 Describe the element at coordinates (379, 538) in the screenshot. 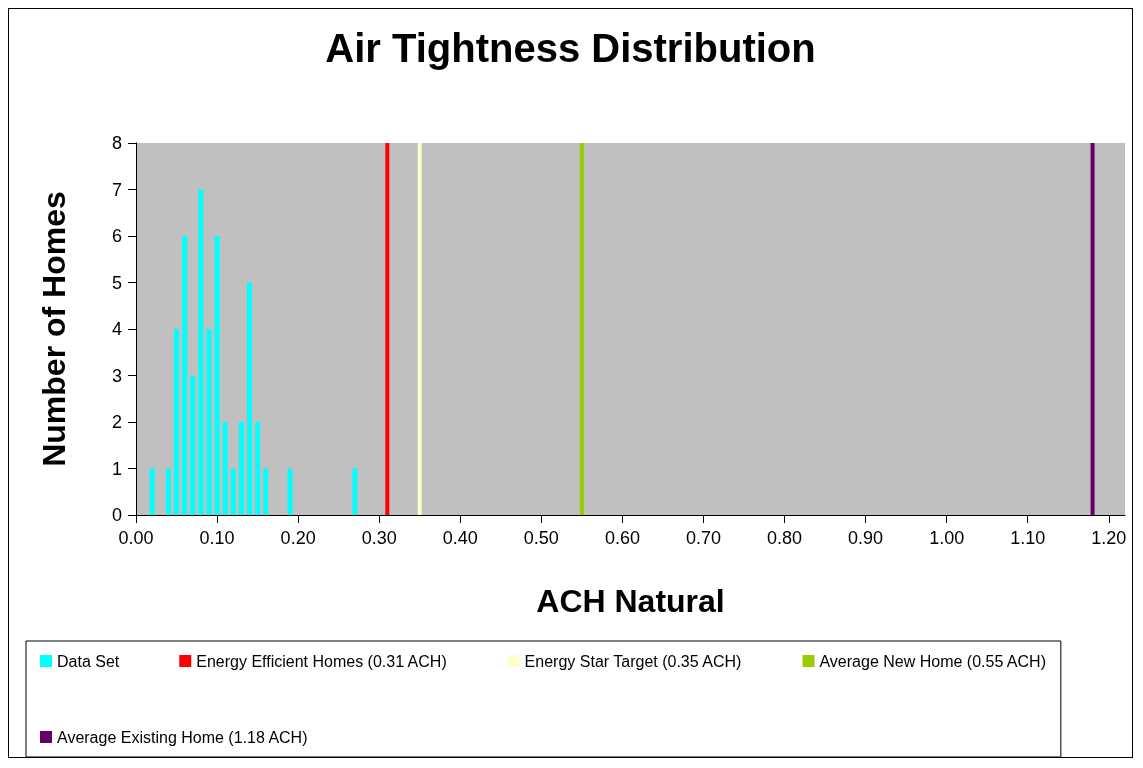

I see `x-tick-label: 0.30` at that location.